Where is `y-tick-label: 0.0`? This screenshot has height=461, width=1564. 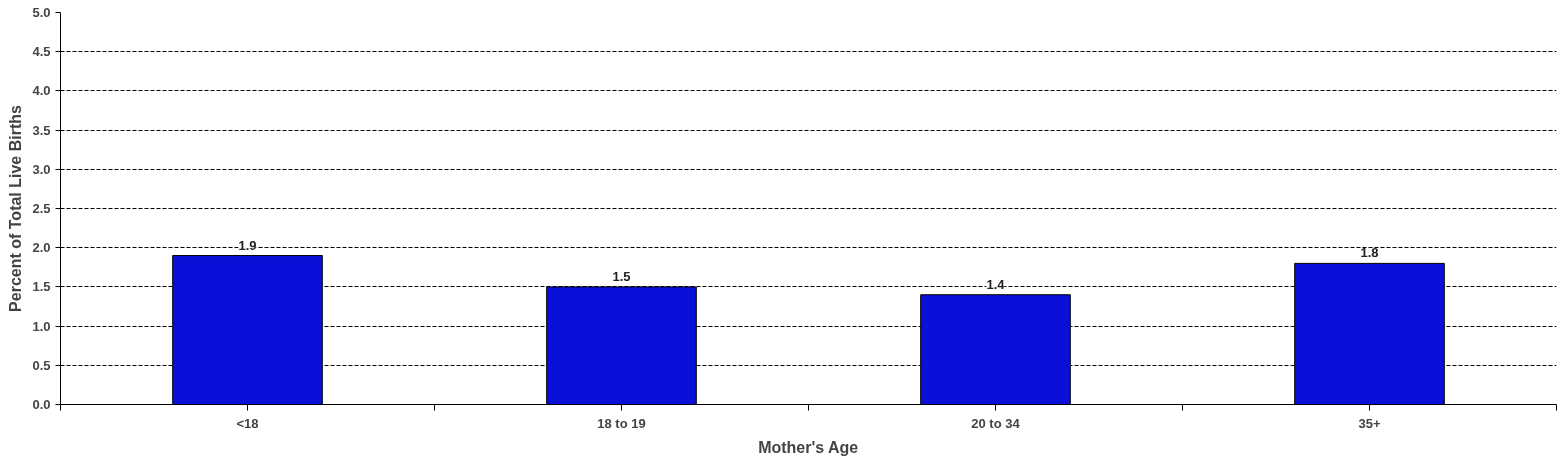 y-tick-label: 0.0 is located at coordinates (41, 404).